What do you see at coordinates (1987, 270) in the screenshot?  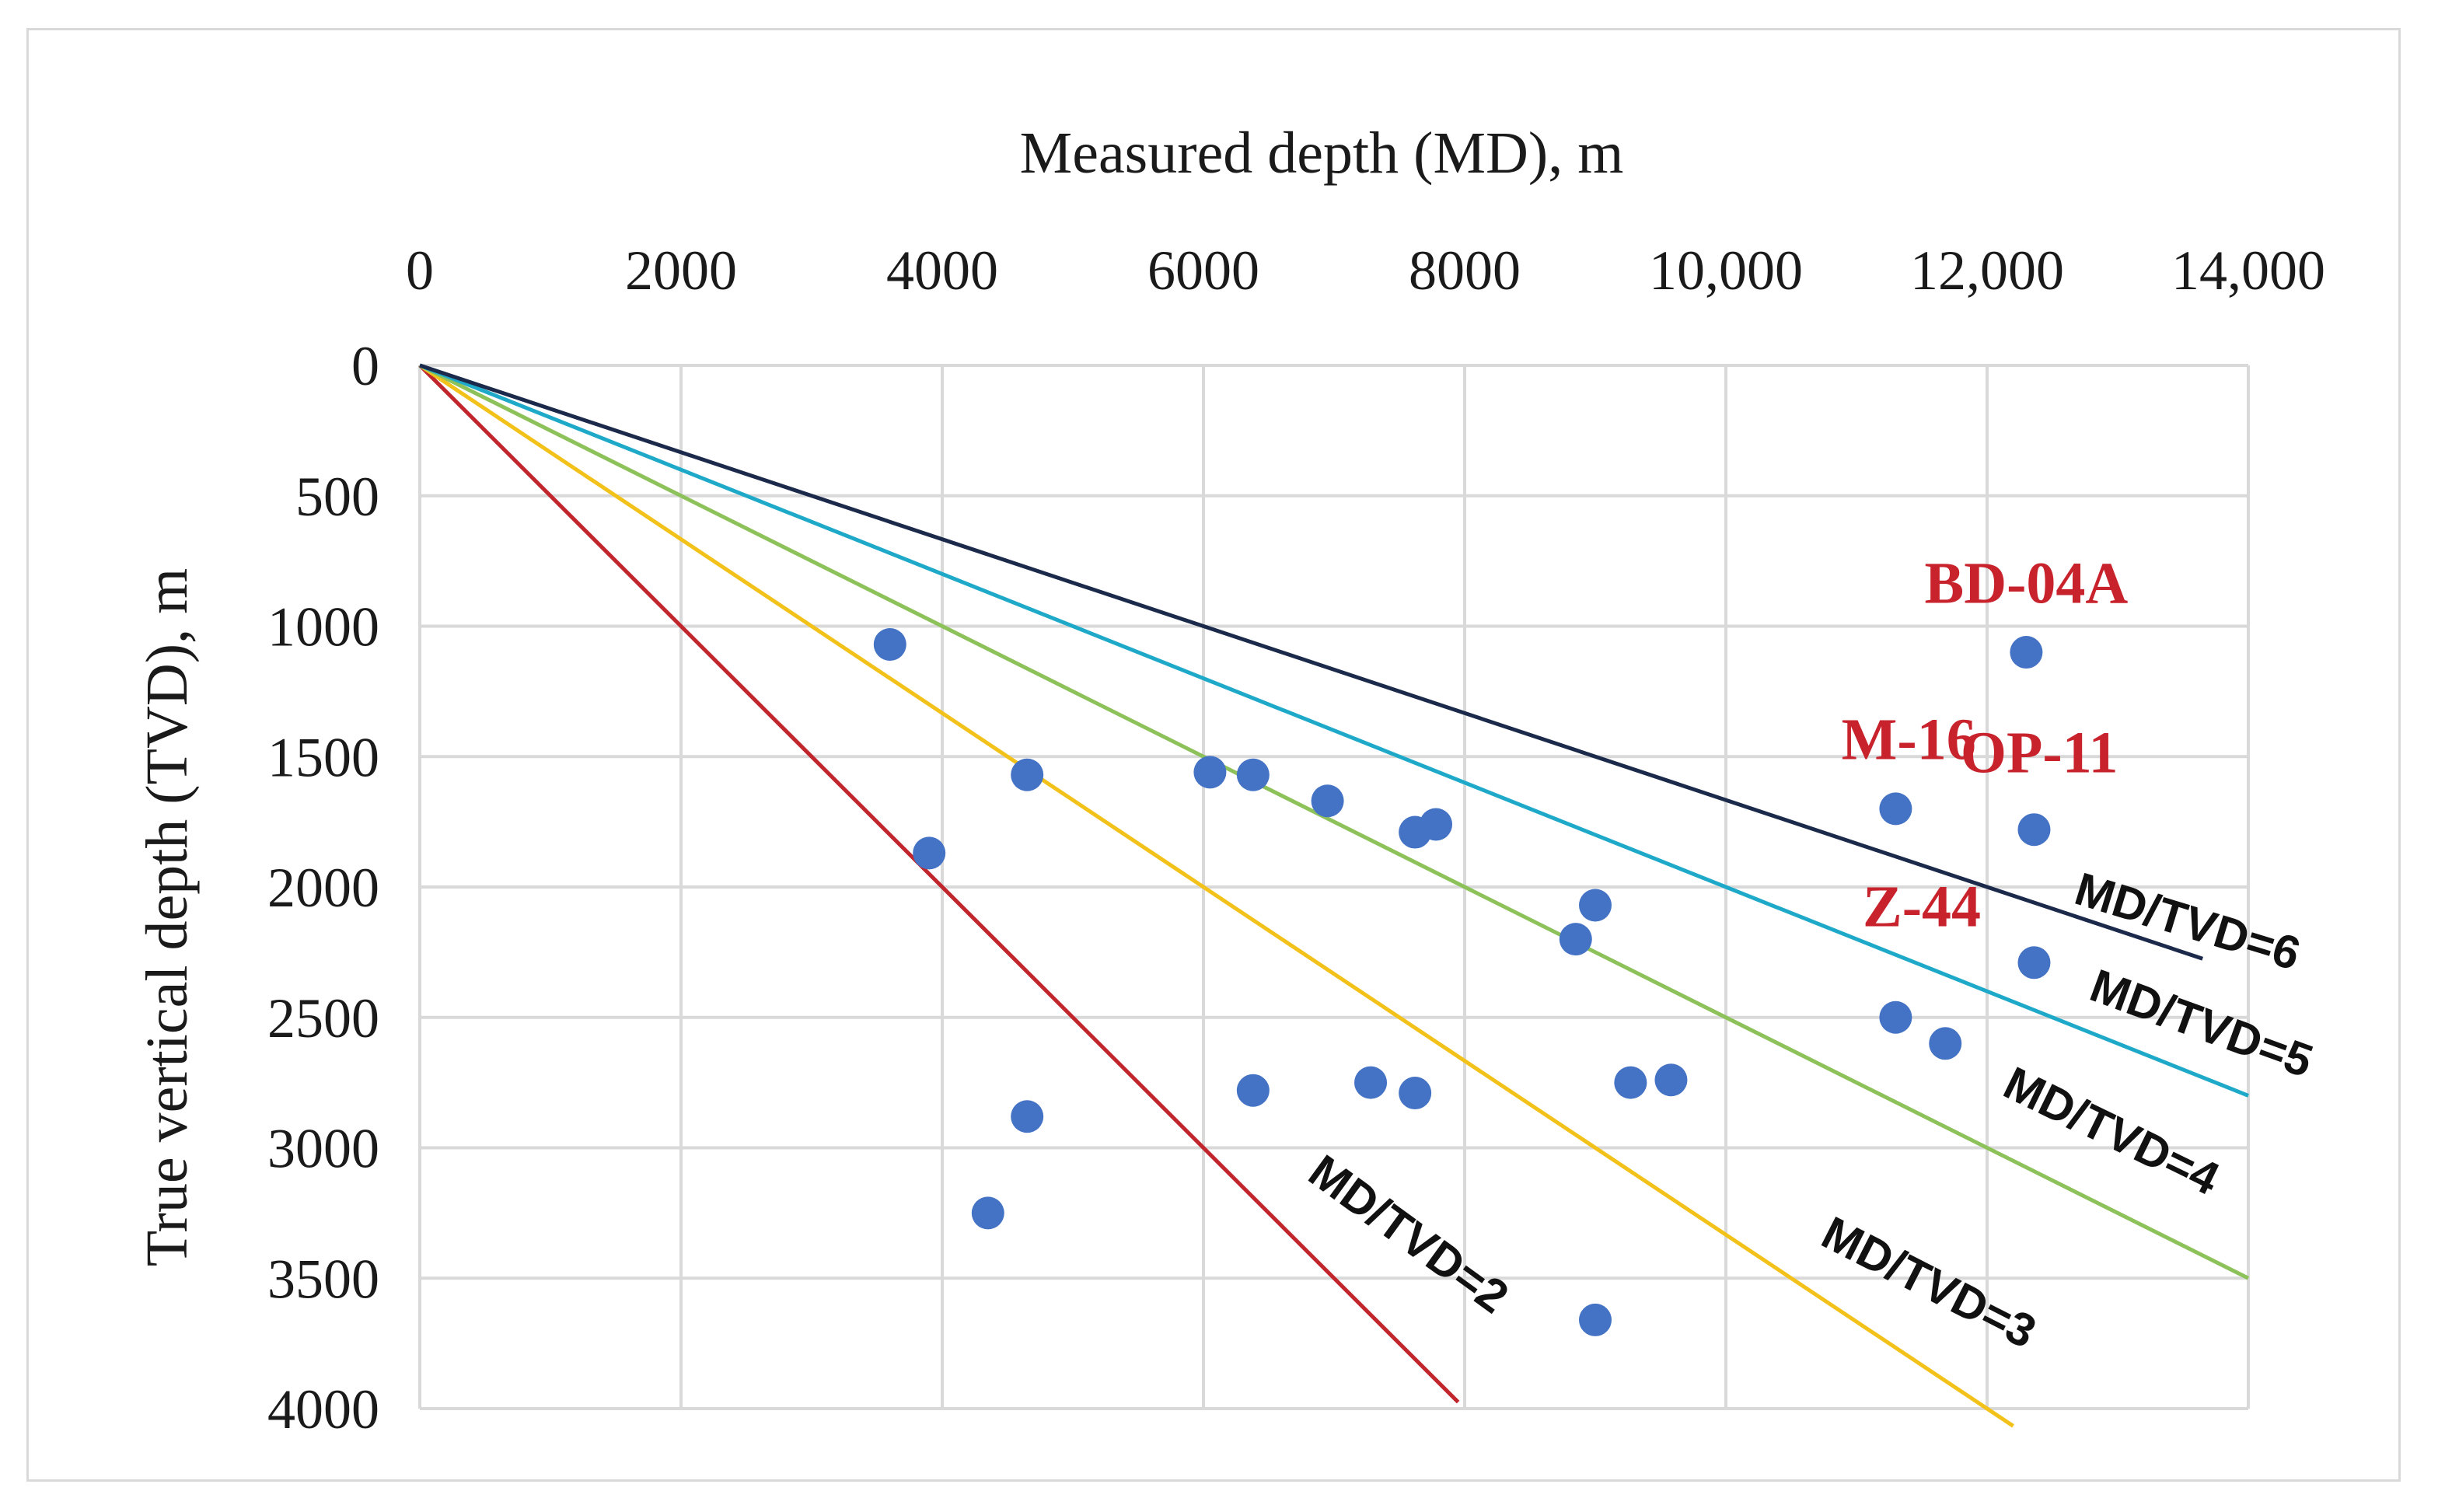 I see `x-tick-label: 12,000` at bounding box center [1987, 270].